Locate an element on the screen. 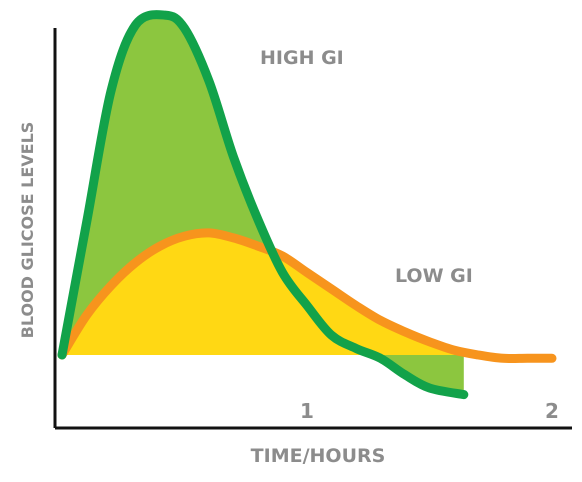 Image resolution: width=582 pixels, height=482 pixels. series-label-high-gi: HIGH GI is located at coordinates (302, 58).